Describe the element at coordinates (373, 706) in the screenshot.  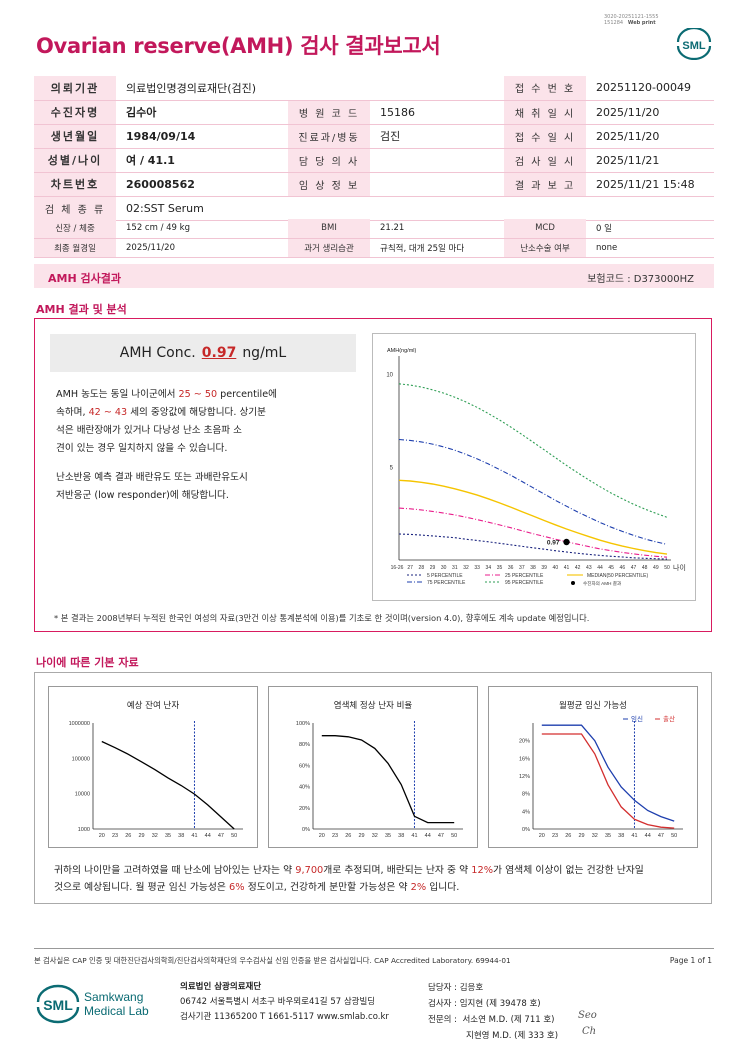
I see `chart-title: 염색체 정상 난자 비율` at that location.